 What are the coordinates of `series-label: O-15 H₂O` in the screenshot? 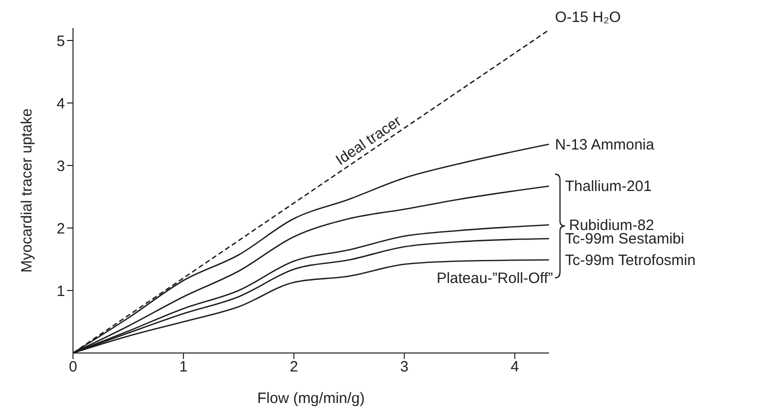 It's located at (588, 17).